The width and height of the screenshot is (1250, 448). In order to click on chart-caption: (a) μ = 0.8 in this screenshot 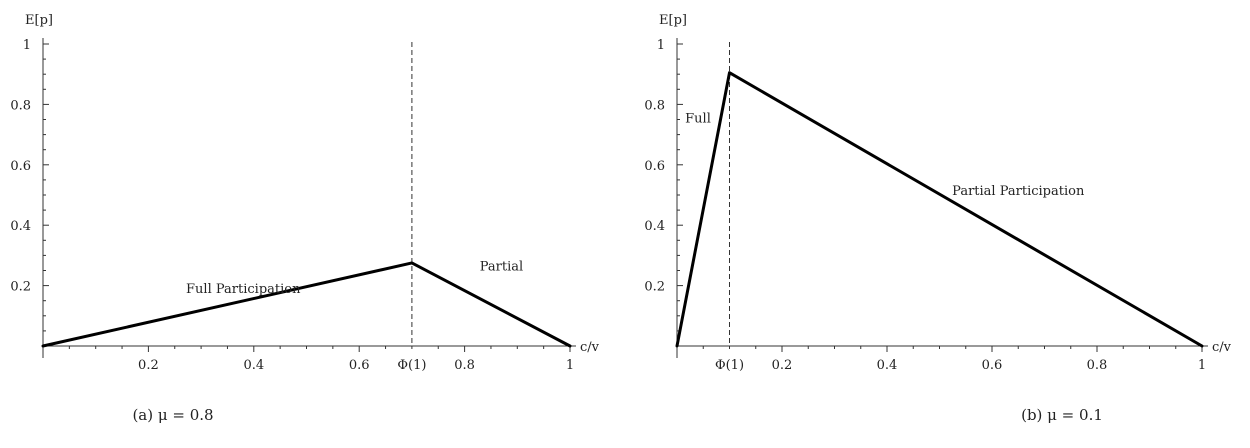, I will do `click(172, 415)`.